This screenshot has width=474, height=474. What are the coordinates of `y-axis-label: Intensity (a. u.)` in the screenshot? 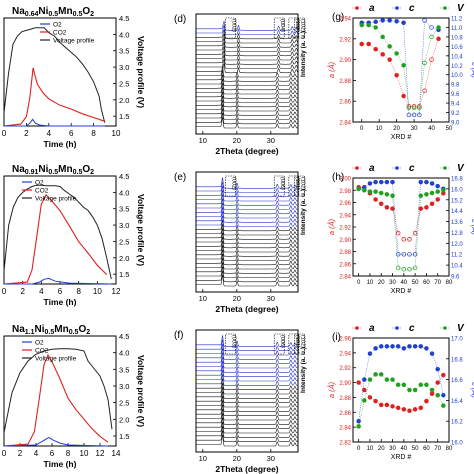 It's located at (303, 212).